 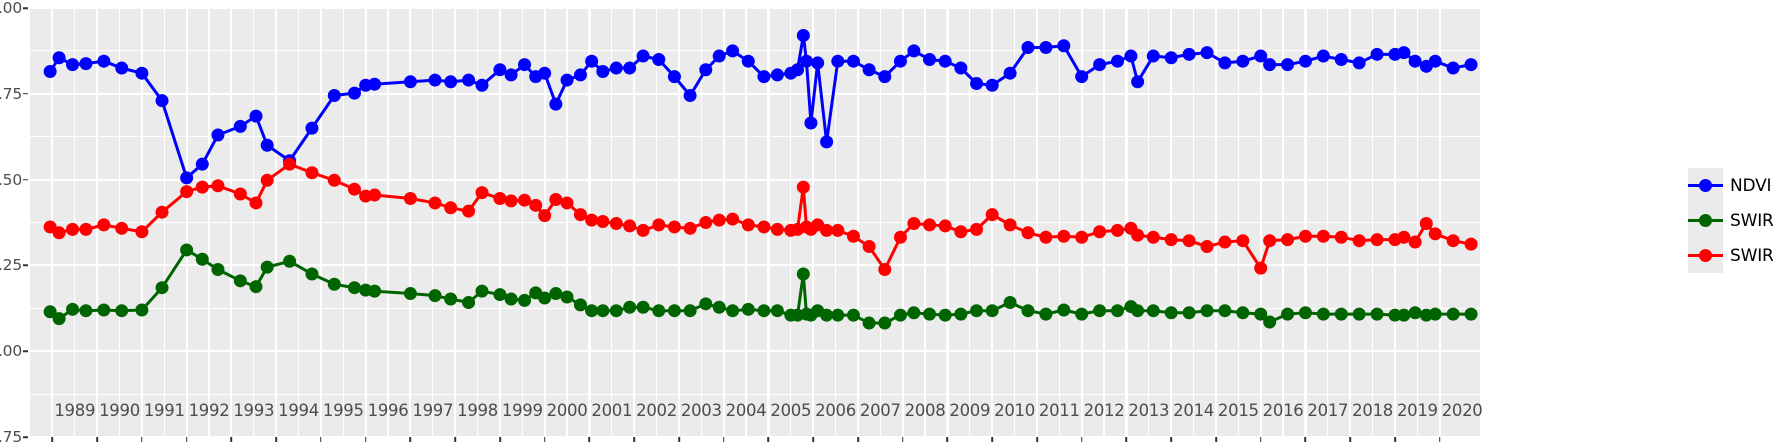 I want to click on y-tick-mark, so click(x=25, y=351).